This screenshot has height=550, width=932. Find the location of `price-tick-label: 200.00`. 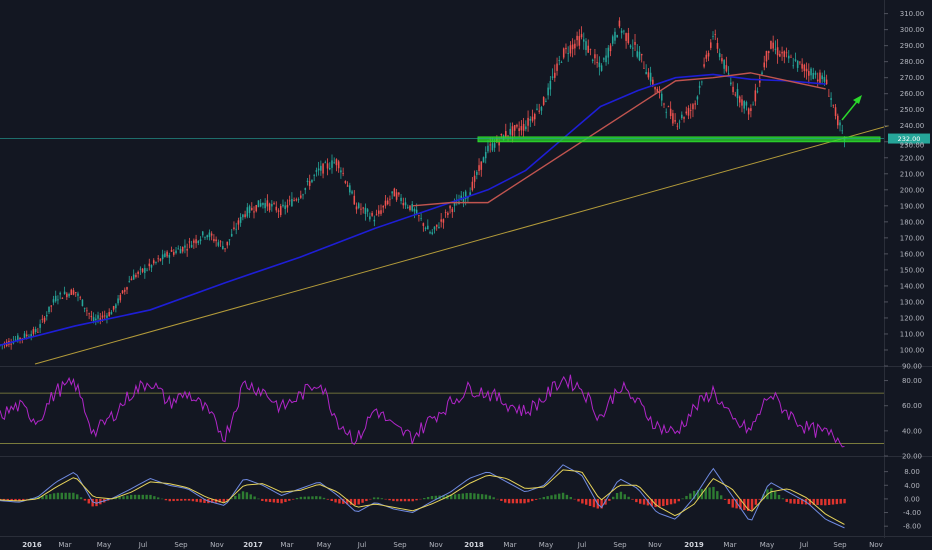

price-tick-label: 200.00 is located at coordinates (912, 190).